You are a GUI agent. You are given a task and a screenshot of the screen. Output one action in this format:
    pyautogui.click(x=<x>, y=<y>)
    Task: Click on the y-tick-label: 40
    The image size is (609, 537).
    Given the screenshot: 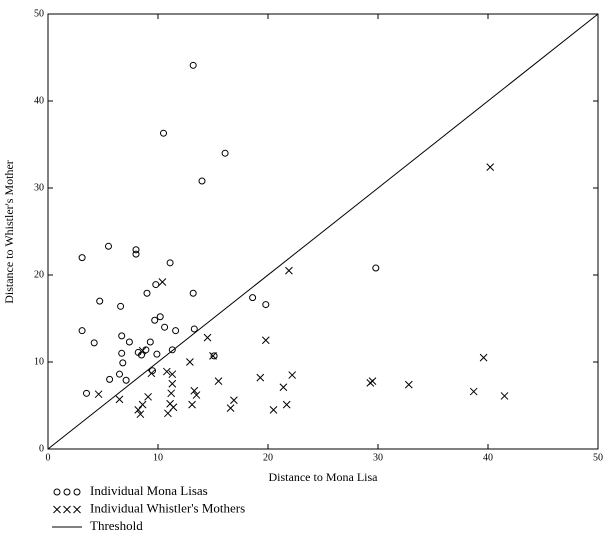 What is the action you would take?
    pyautogui.click(x=39, y=100)
    